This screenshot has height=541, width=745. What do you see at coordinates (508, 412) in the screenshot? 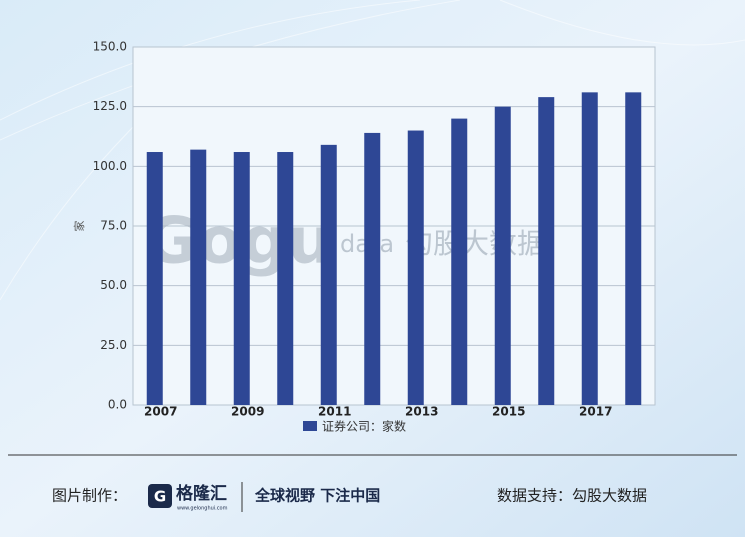
I see `x-tick-label: 2015` at bounding box center [508, 412].